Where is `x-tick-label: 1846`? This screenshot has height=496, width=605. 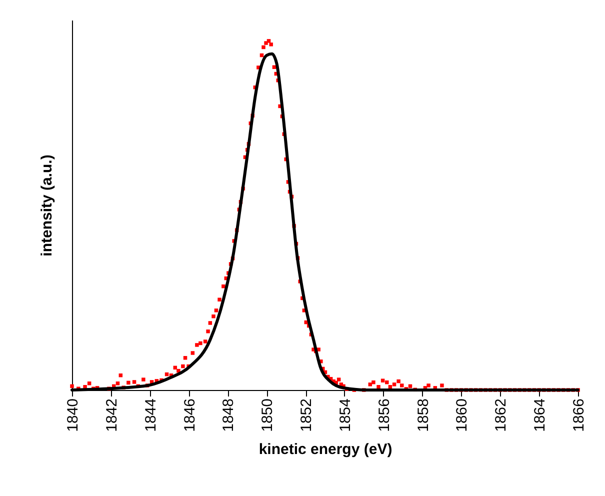 x-tick-label: 1846 is located at coordinates (189, 415).